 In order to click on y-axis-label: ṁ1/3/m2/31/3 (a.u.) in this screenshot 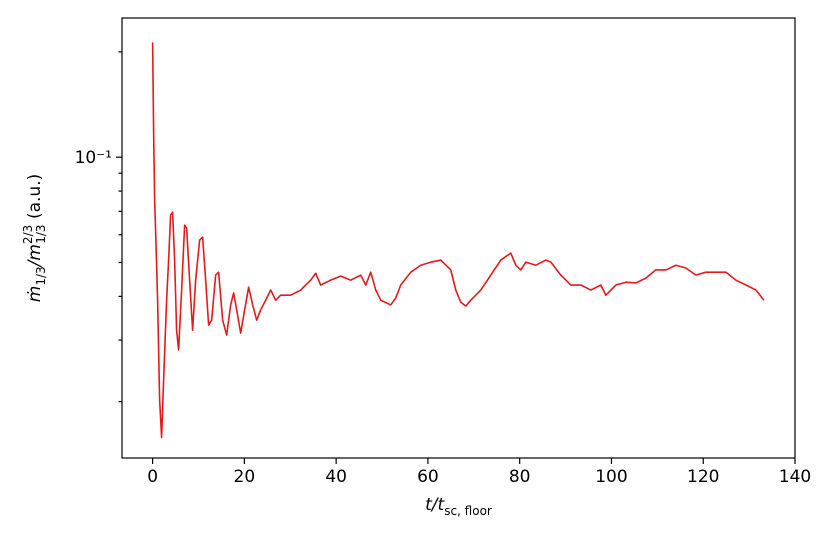, I will do `click(34, 238)`.